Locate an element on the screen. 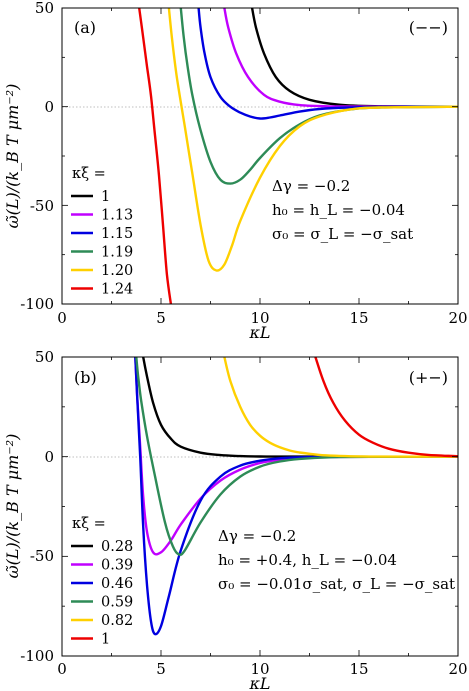 The image size is (469, 691). annotation: σ₀ = −0.01σ_sat, σ_L = −σ_sat is located at coordinates (336, 584).